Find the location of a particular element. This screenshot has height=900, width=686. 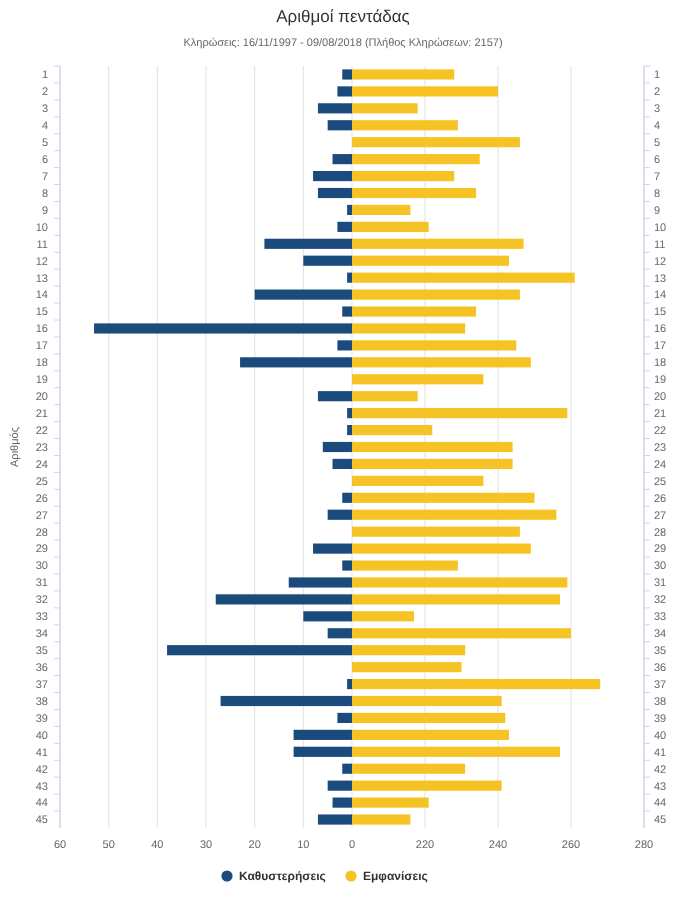

chart-title: Αριθμοί πεντάδας is located at coordinates (343, 16).